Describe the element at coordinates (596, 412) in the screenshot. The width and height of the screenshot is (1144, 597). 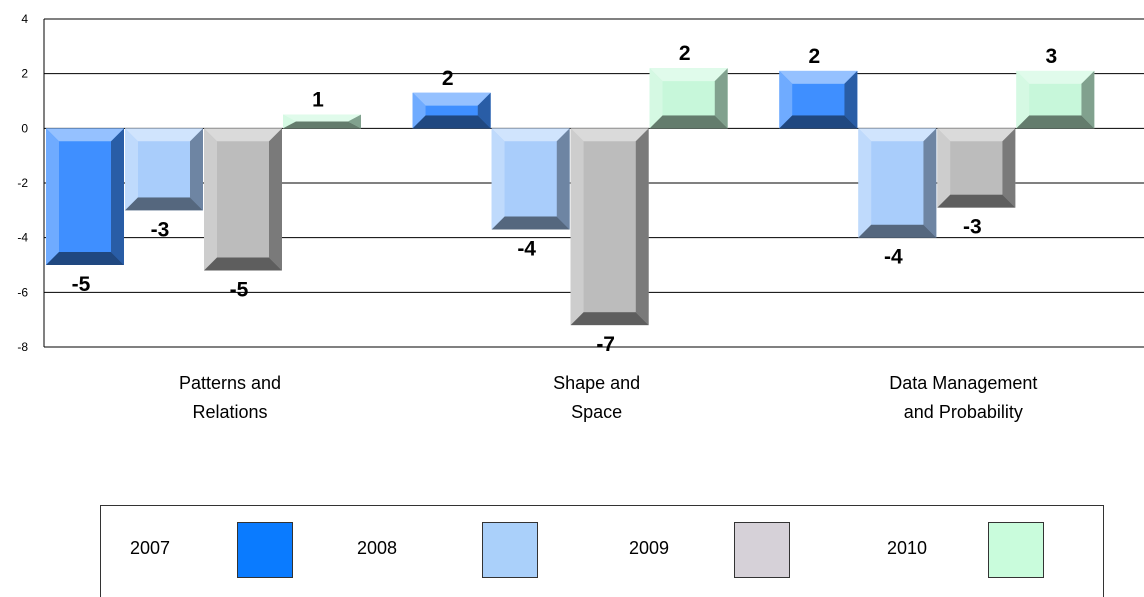
I see `category-label: Space` at that location.